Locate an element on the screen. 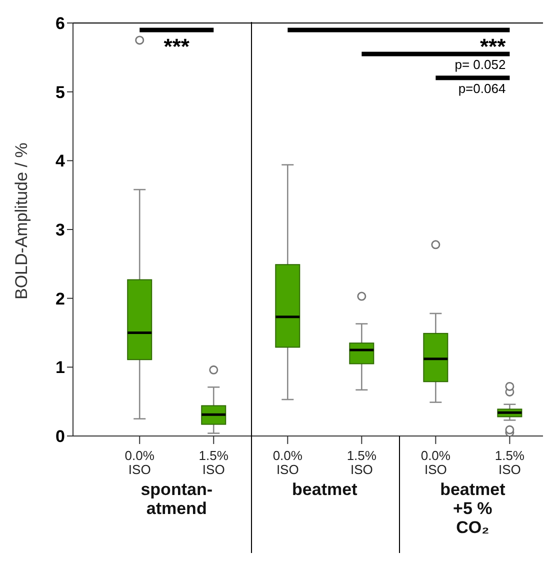 This screenshot has height=561, width=553. y-tick-label: 3 is located at coordinates (60, 230).